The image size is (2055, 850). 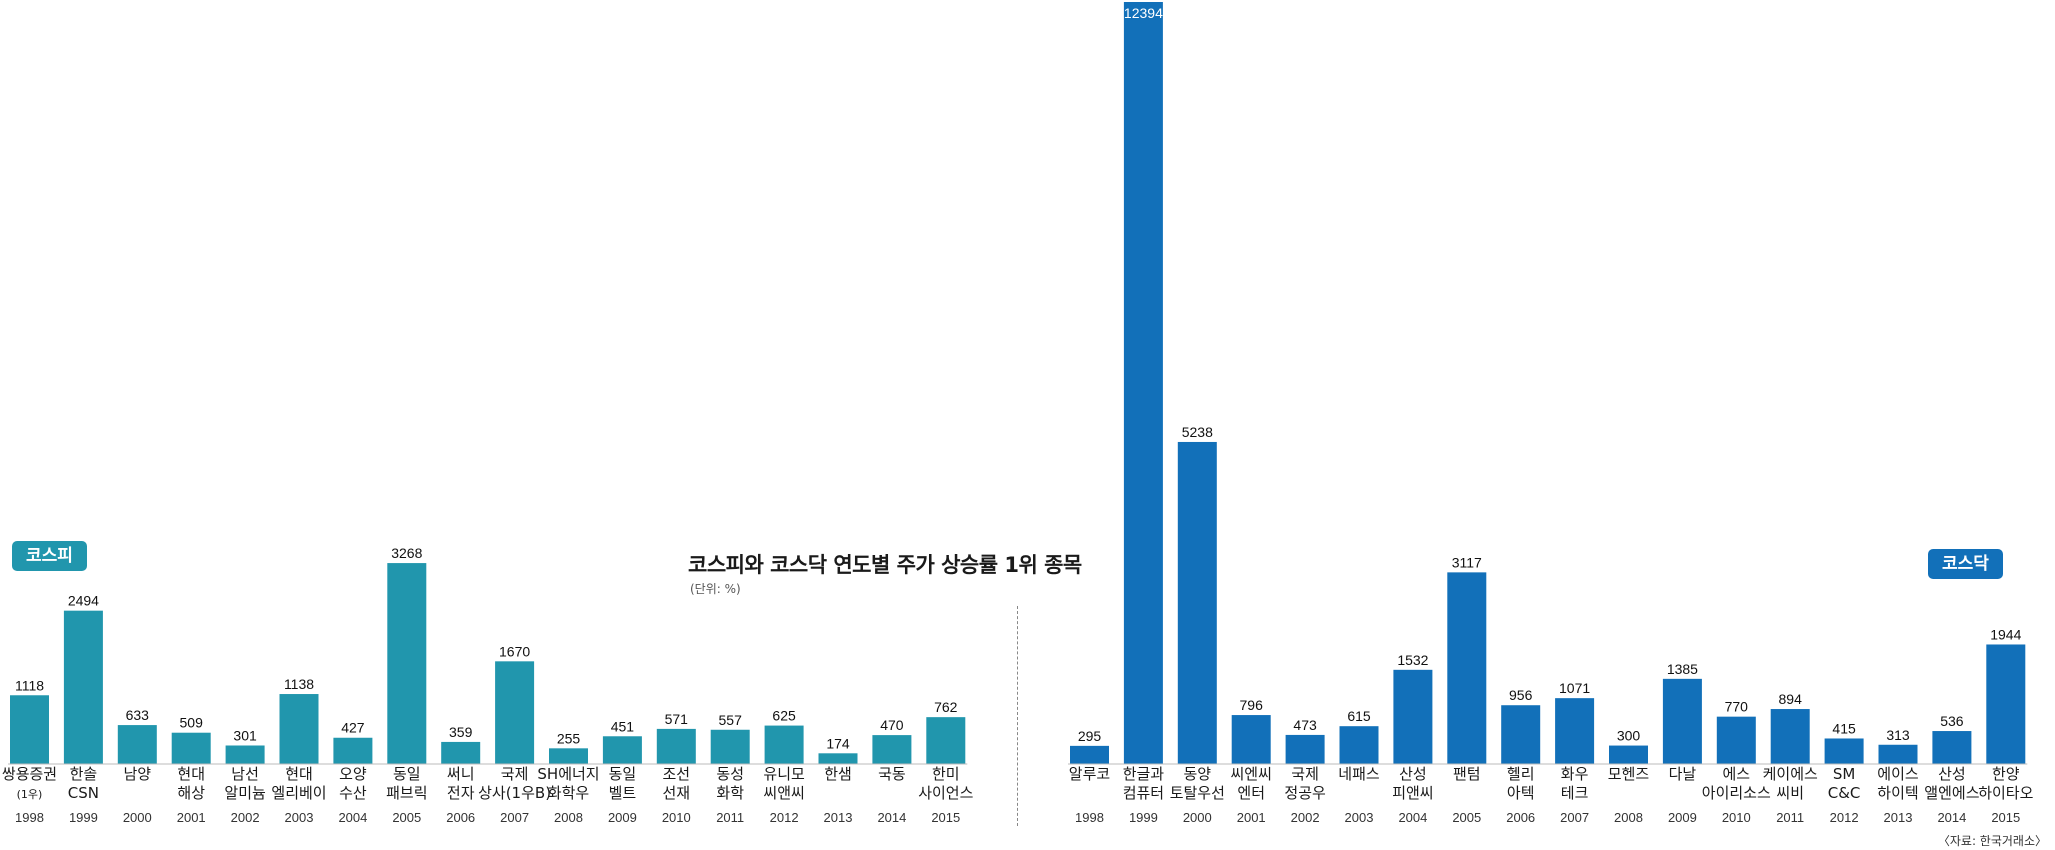 What do you see at coordinates (1521, 793) in the screenshot?
I see `category-label: 아텍` at bounding box center [1521, 793].